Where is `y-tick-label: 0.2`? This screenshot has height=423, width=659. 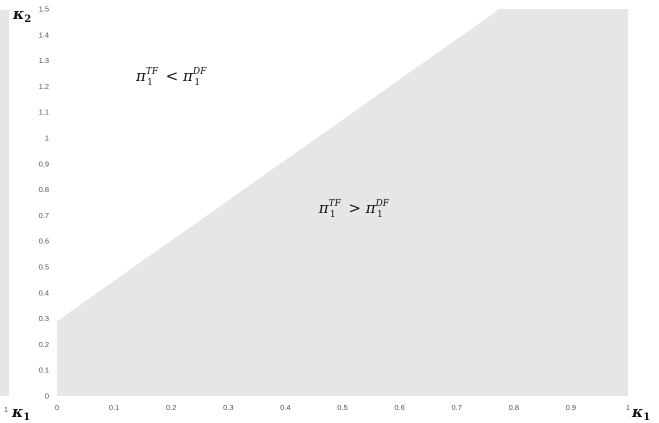 y-tick-label: 0.2 is located at coordinates (44, 344).